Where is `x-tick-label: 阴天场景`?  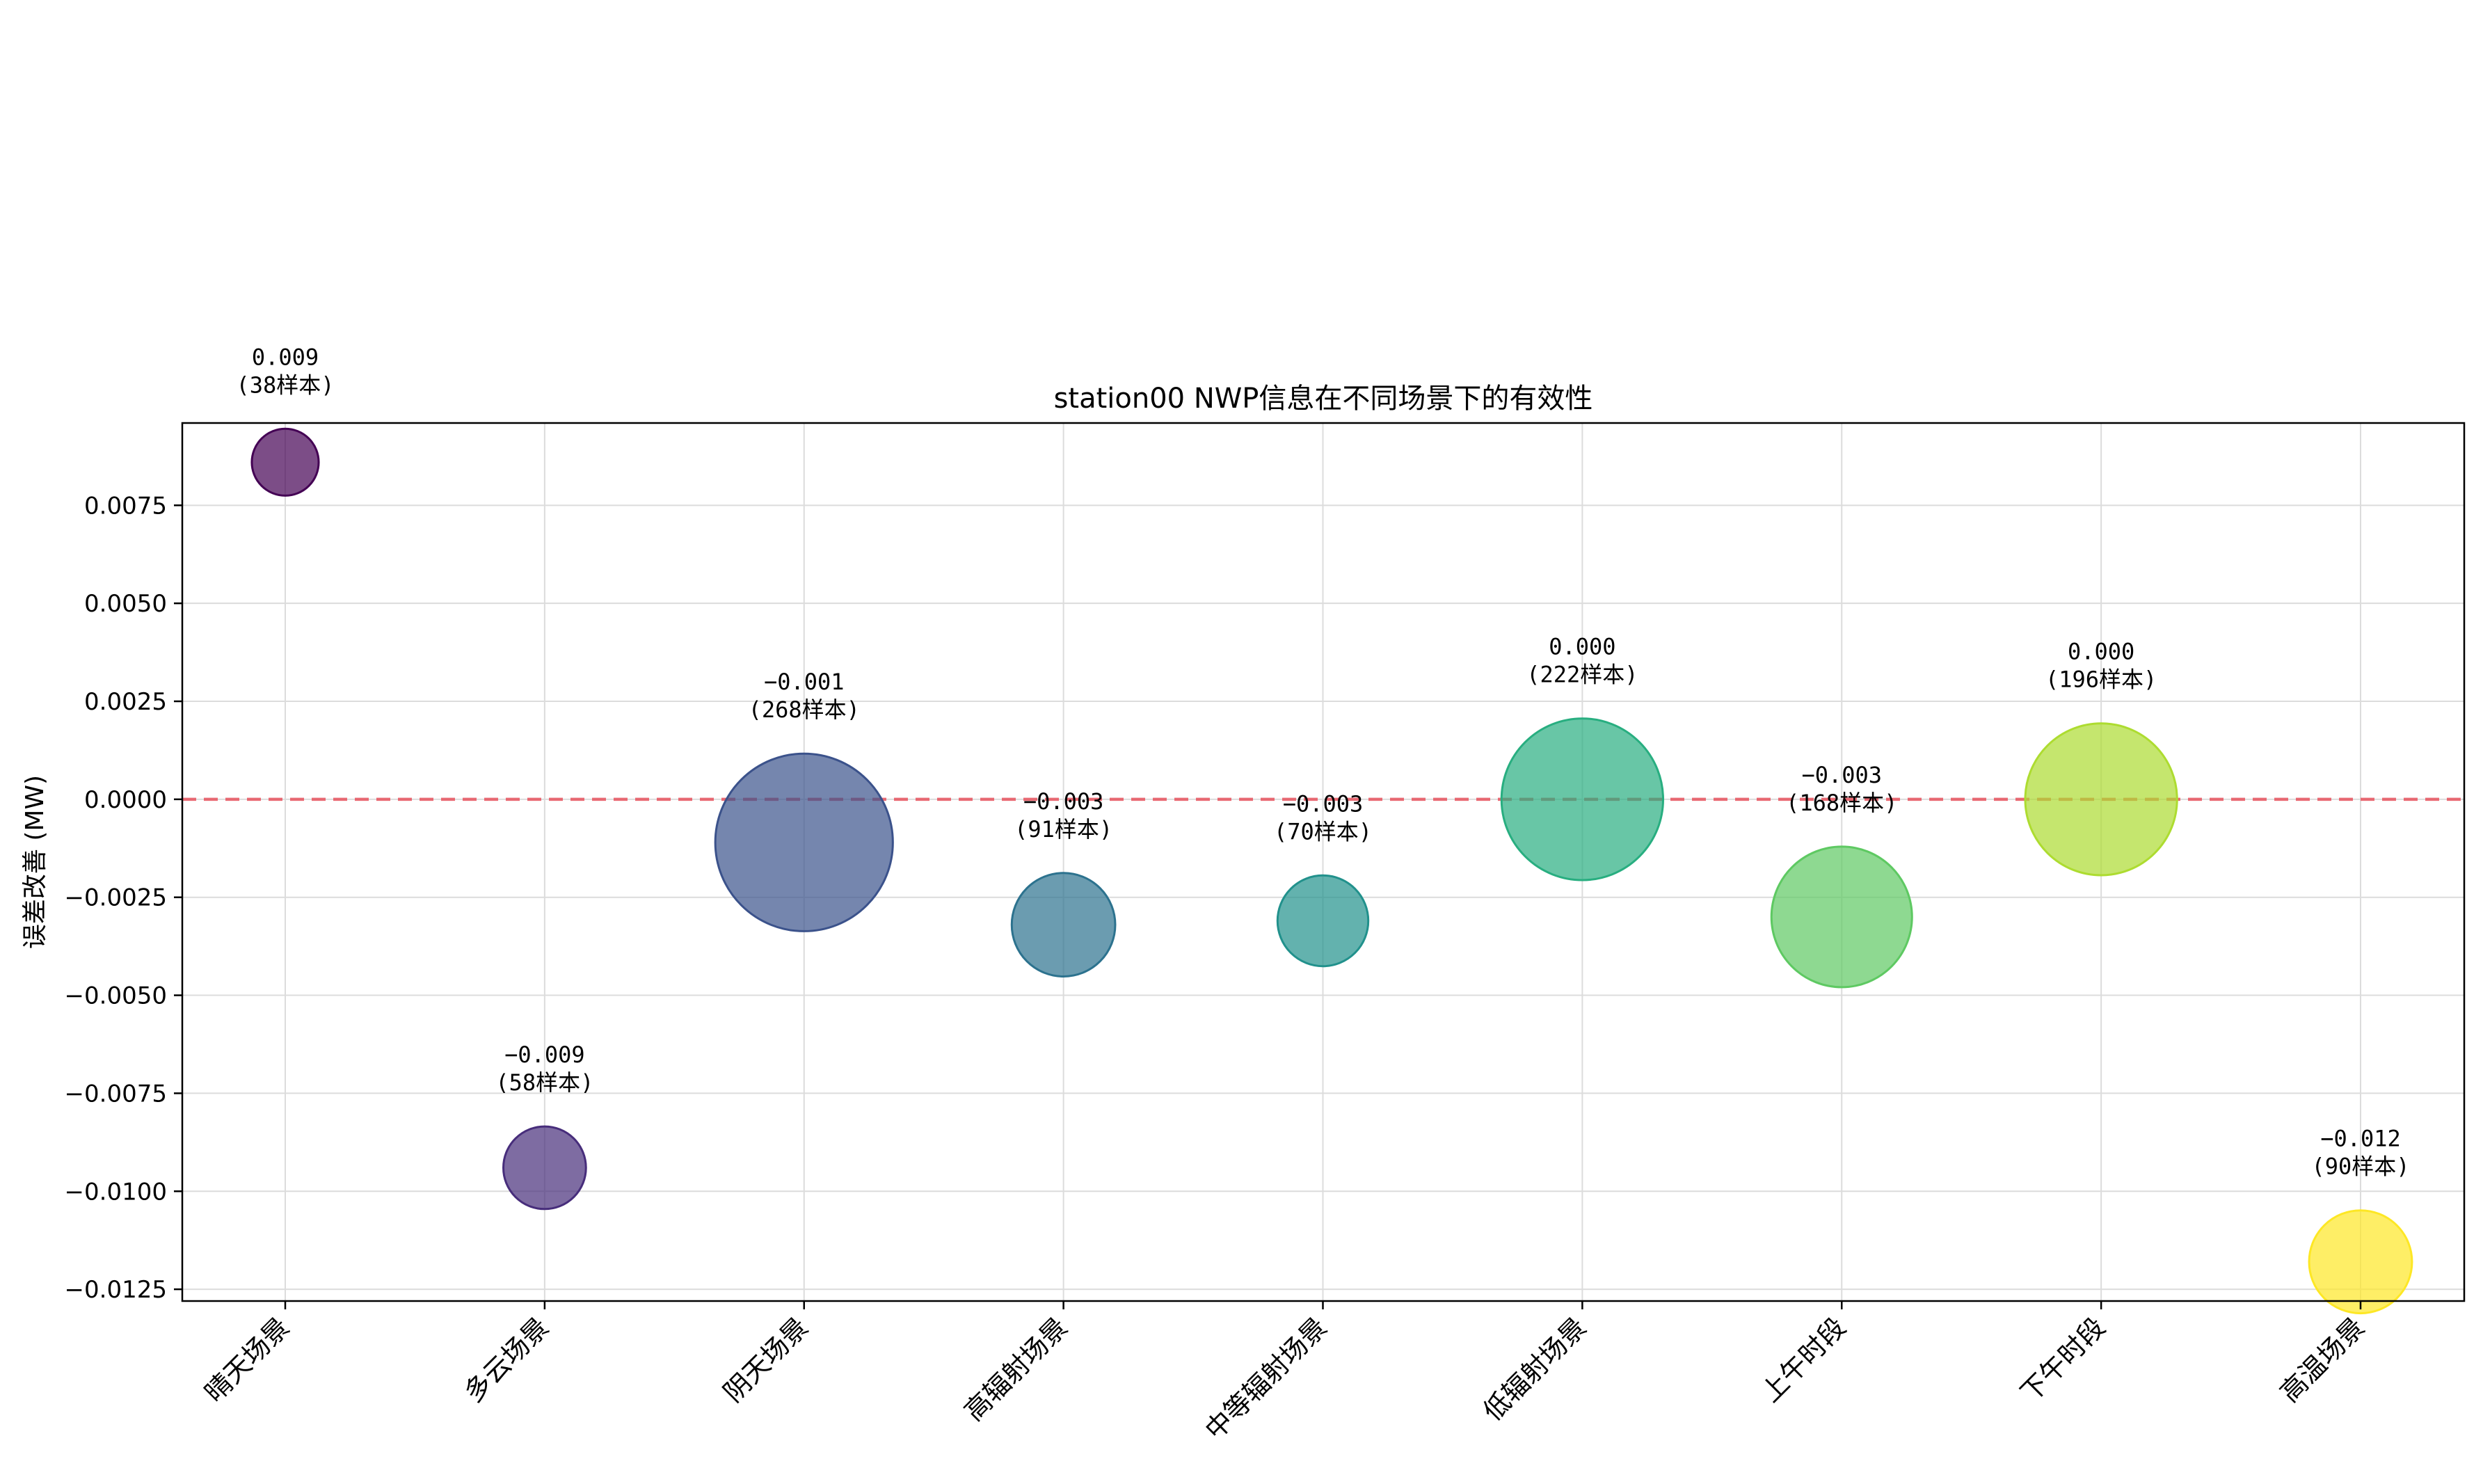
x-tick-label: 阴天场景 is located at coordinates (766, 1360).